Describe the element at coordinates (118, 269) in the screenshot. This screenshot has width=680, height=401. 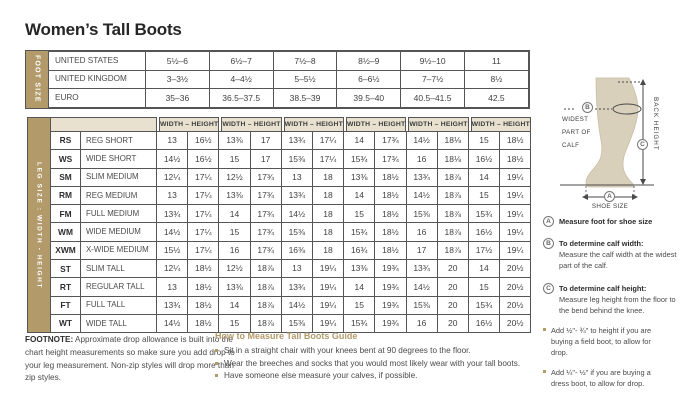
I see `size-label: SLIM TALL` at that location.